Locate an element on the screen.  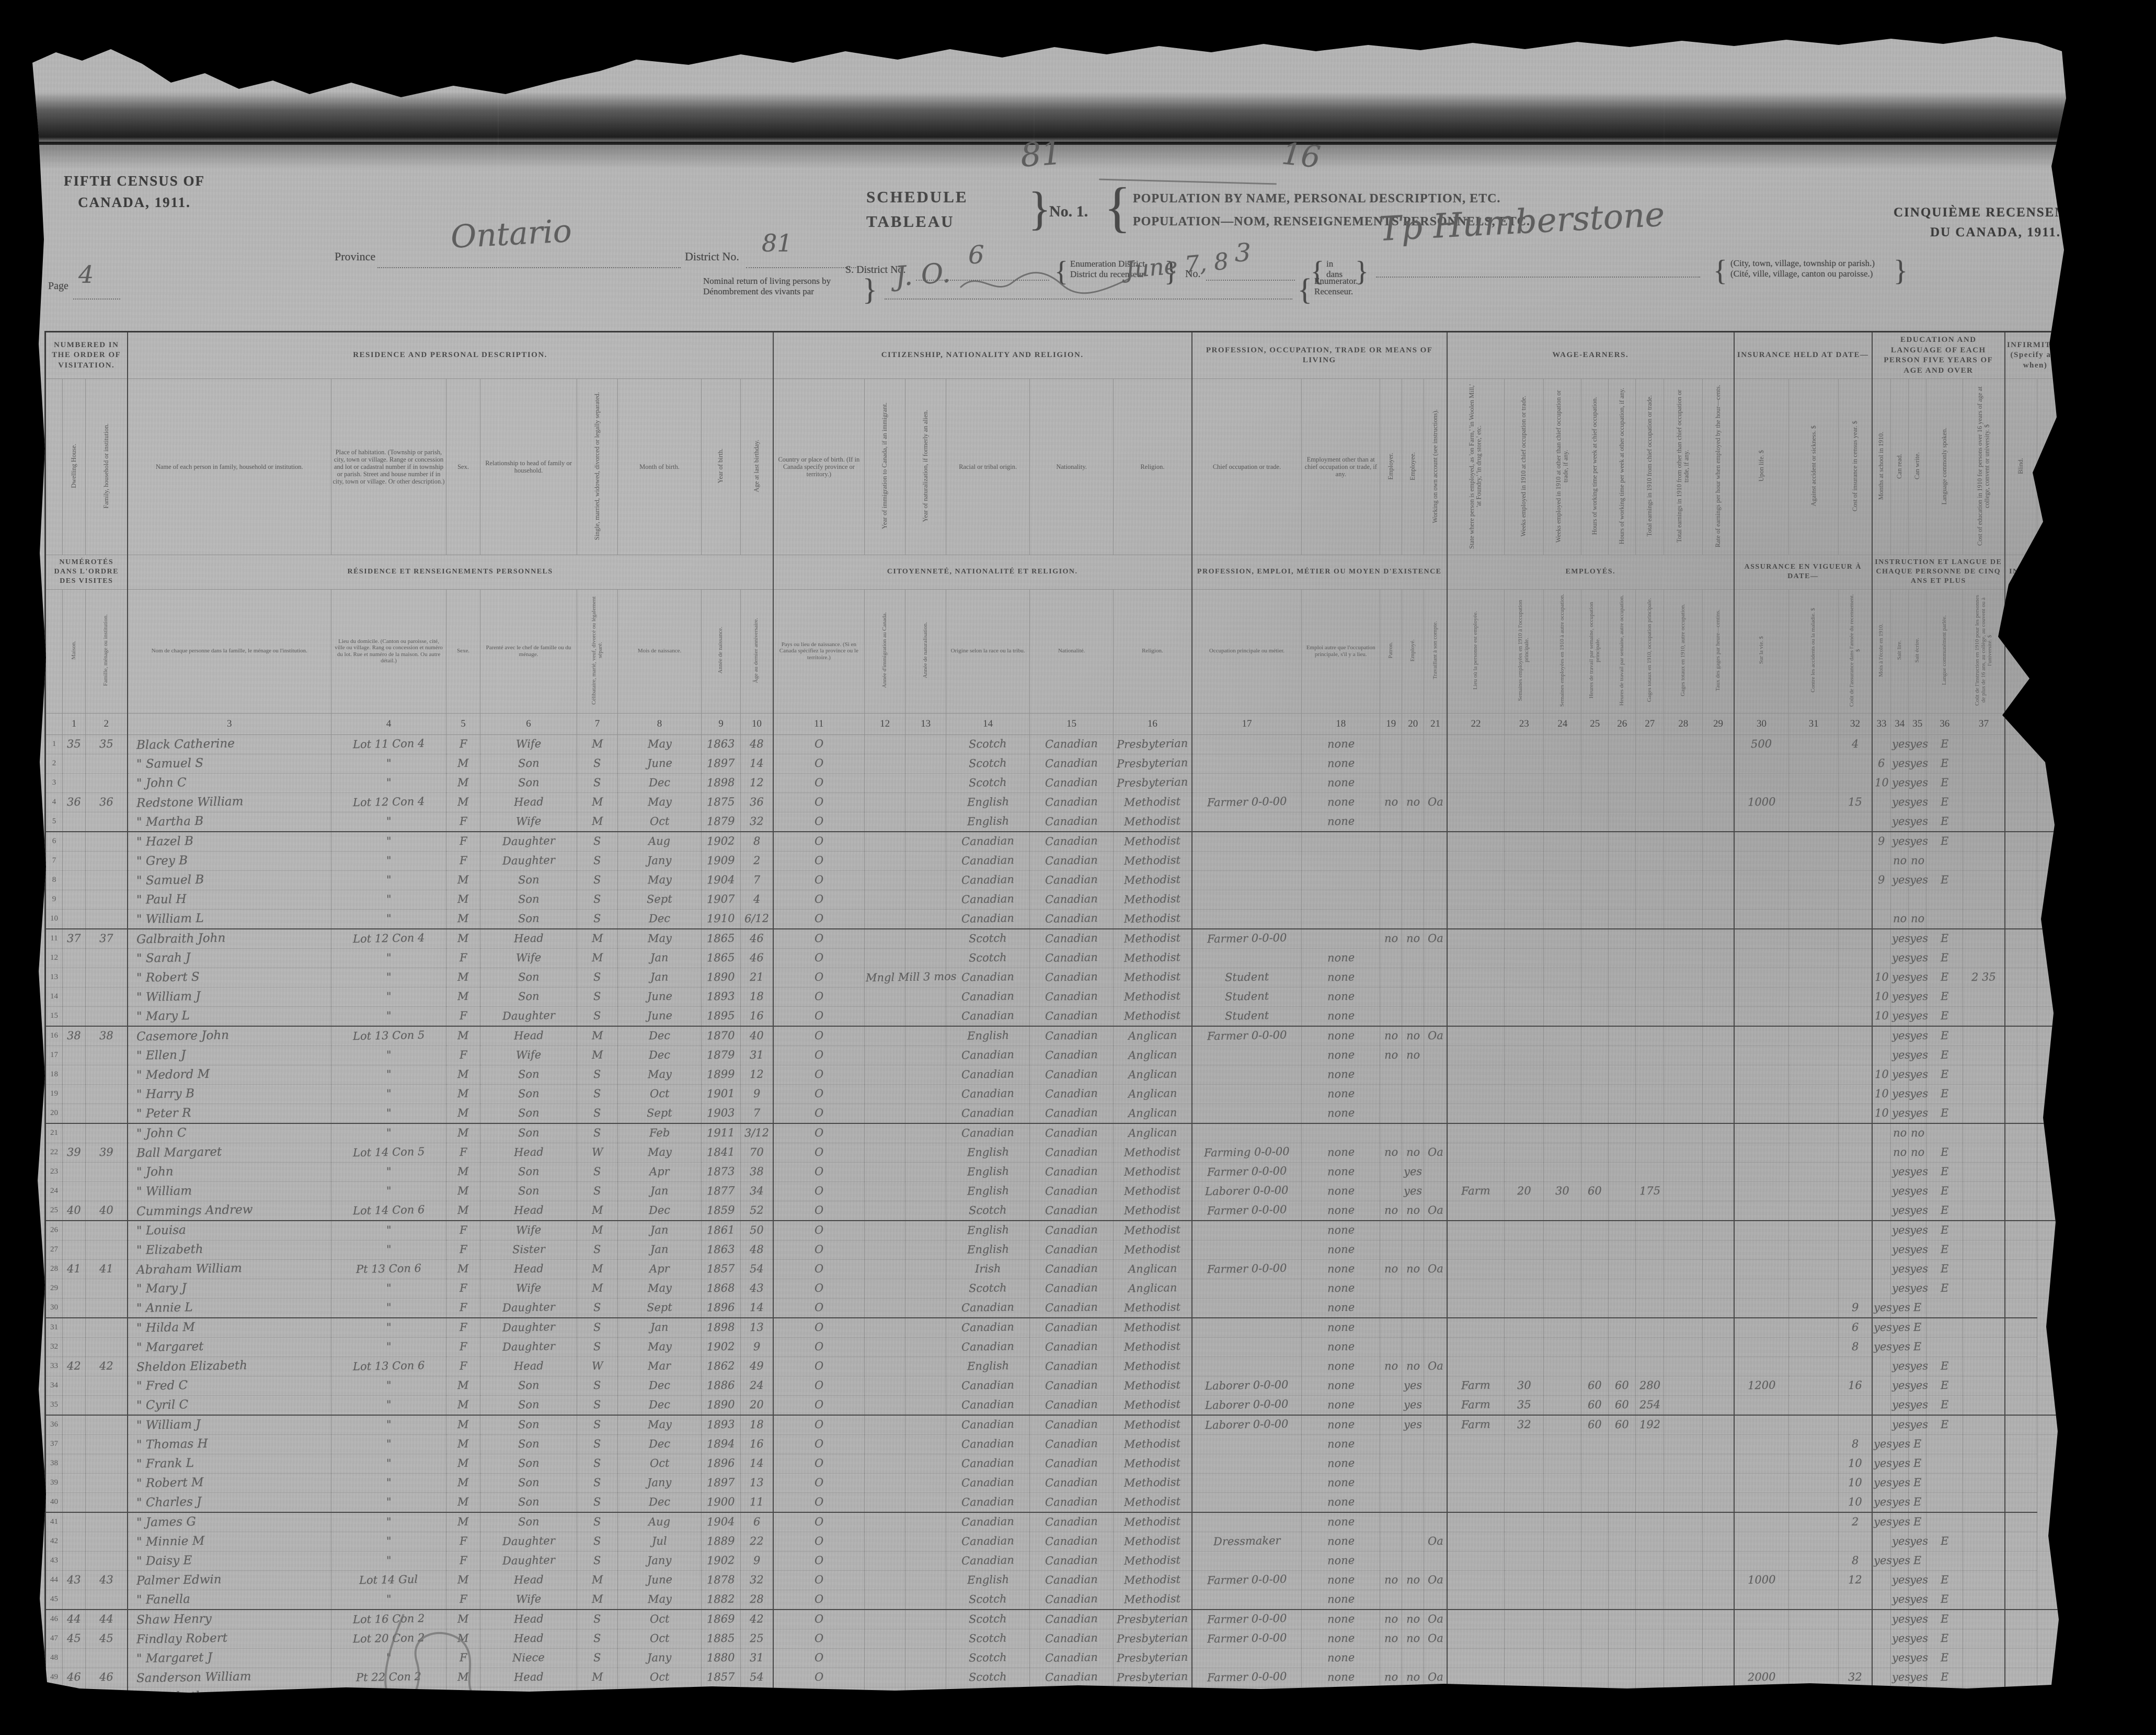
cell-col10: 14 is located at coordinates (757, 1464).